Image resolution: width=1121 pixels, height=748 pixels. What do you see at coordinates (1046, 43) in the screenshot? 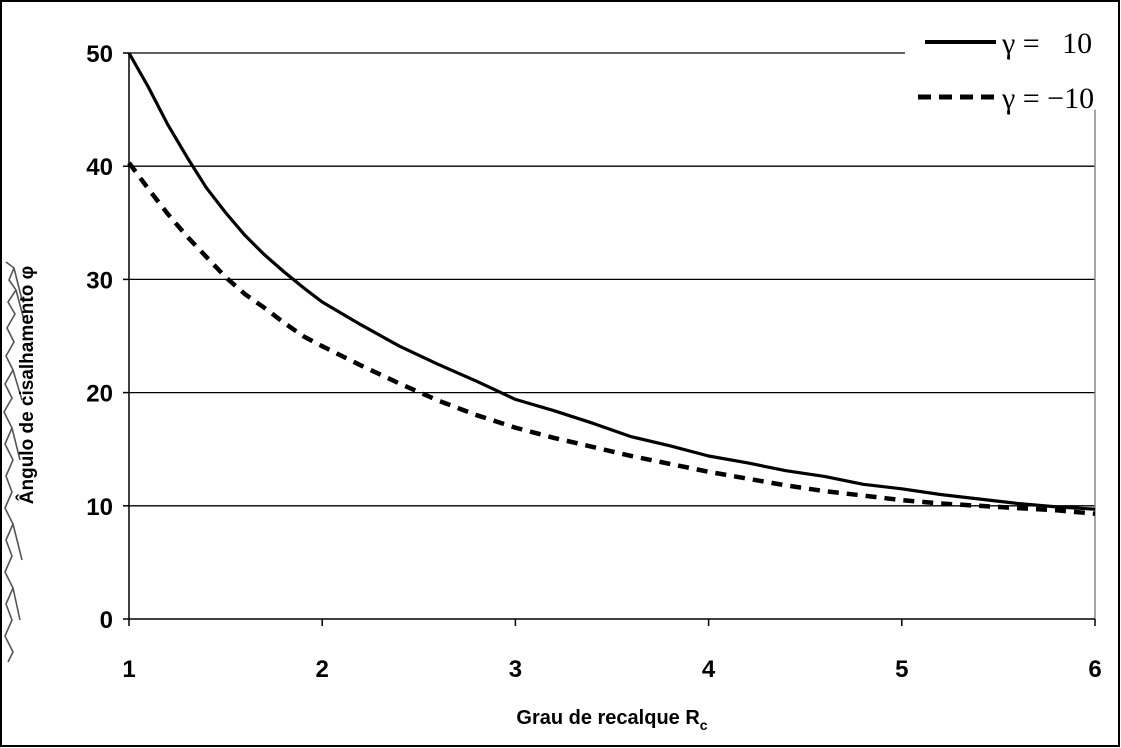
I see `legend-label-series-1: γ = 10` at bounding box center [1046, 43].